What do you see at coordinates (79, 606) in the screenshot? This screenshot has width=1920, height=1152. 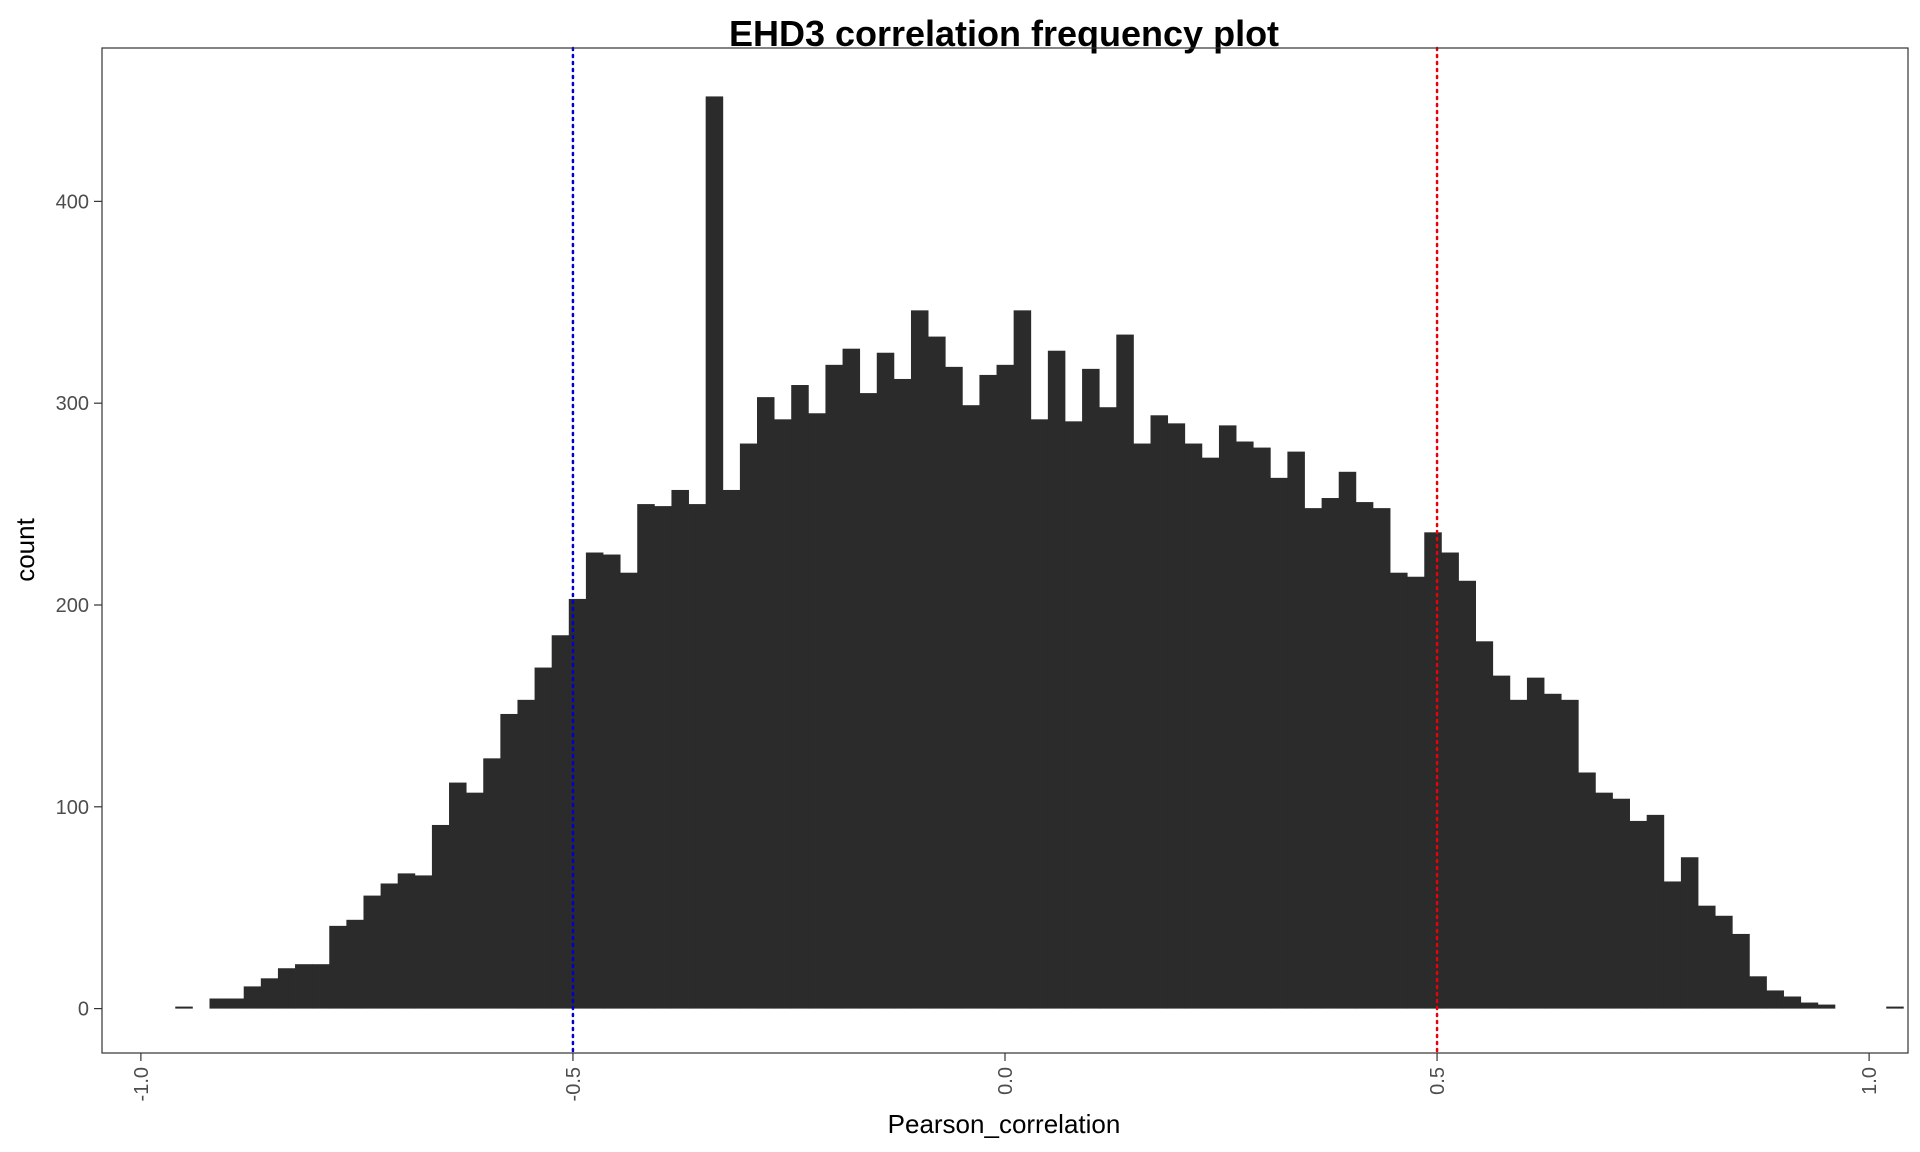 I see `y-axis: 0 100 200 300 400` at bounding box center [79, 606].